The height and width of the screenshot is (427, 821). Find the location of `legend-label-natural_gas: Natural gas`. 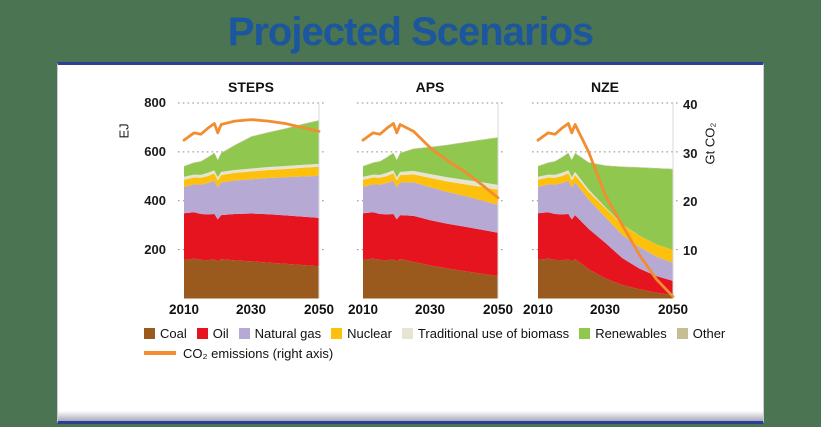

legend-label-natural_gas: Natural gas is located at coordinates (288, 333).